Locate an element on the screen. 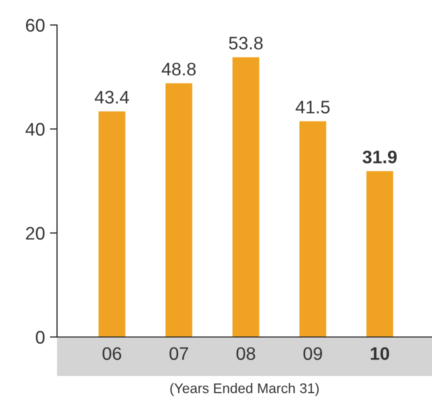  y-tick-label: 0 is located at coordinates (40, 337).